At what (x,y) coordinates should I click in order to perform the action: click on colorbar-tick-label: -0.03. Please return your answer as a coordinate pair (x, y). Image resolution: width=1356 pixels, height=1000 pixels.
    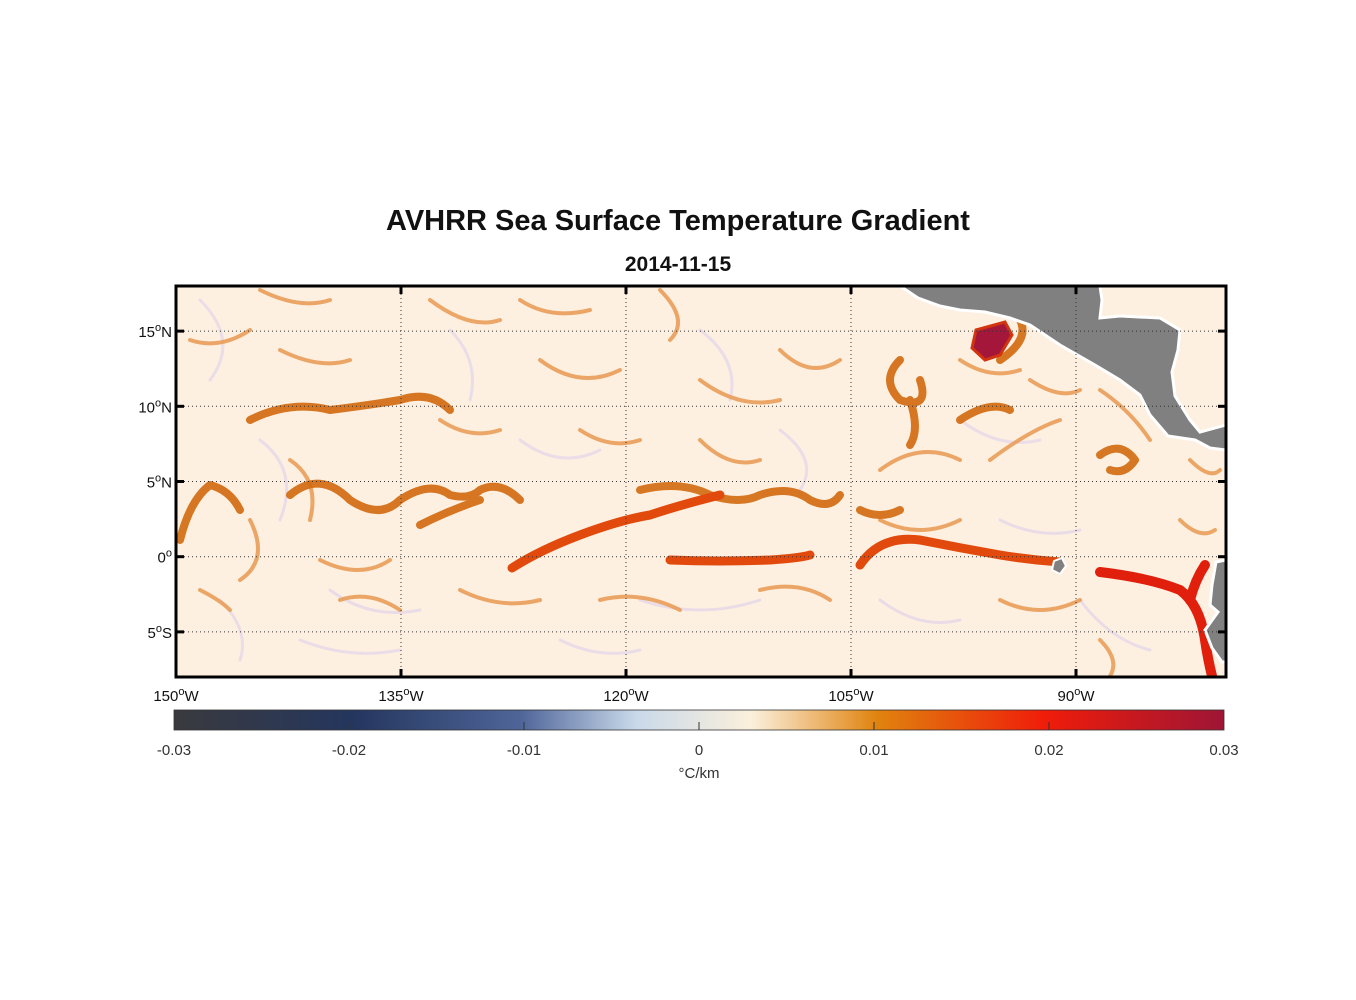
    Looking at the image, I should click on (174, 750).